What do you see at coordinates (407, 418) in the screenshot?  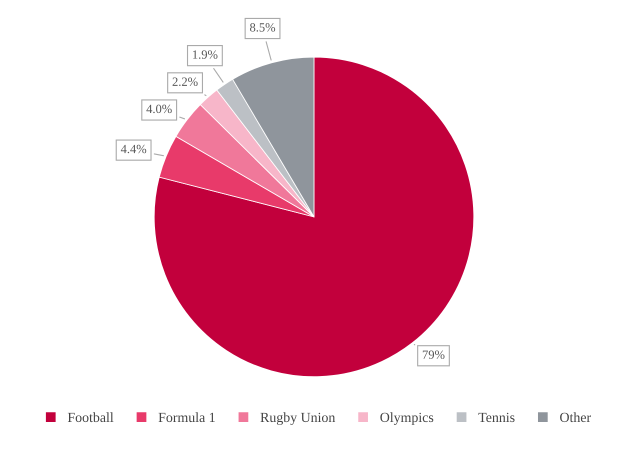 I see `legend-label: Olympics` at bounding box center [407, 418].